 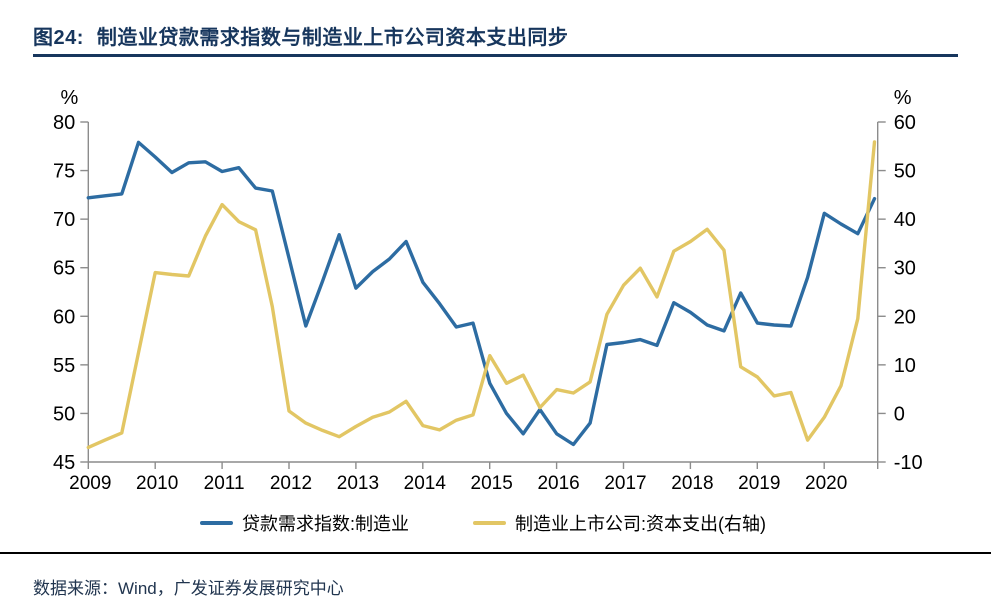 What do you see at coordinates (325, 524) in the screenshot?
I see `legend-label: 贷款需求指数:制造业` at bounding box center [325, 524].